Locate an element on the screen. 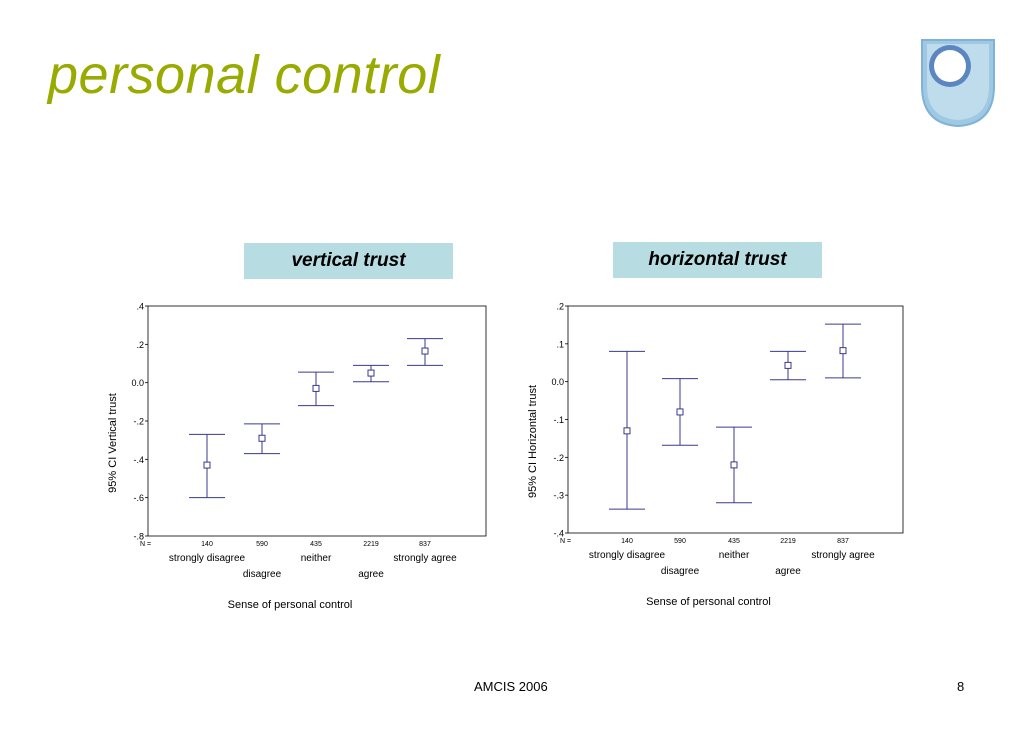  y-tick-label: .1 is located at coordinates (560, 344).